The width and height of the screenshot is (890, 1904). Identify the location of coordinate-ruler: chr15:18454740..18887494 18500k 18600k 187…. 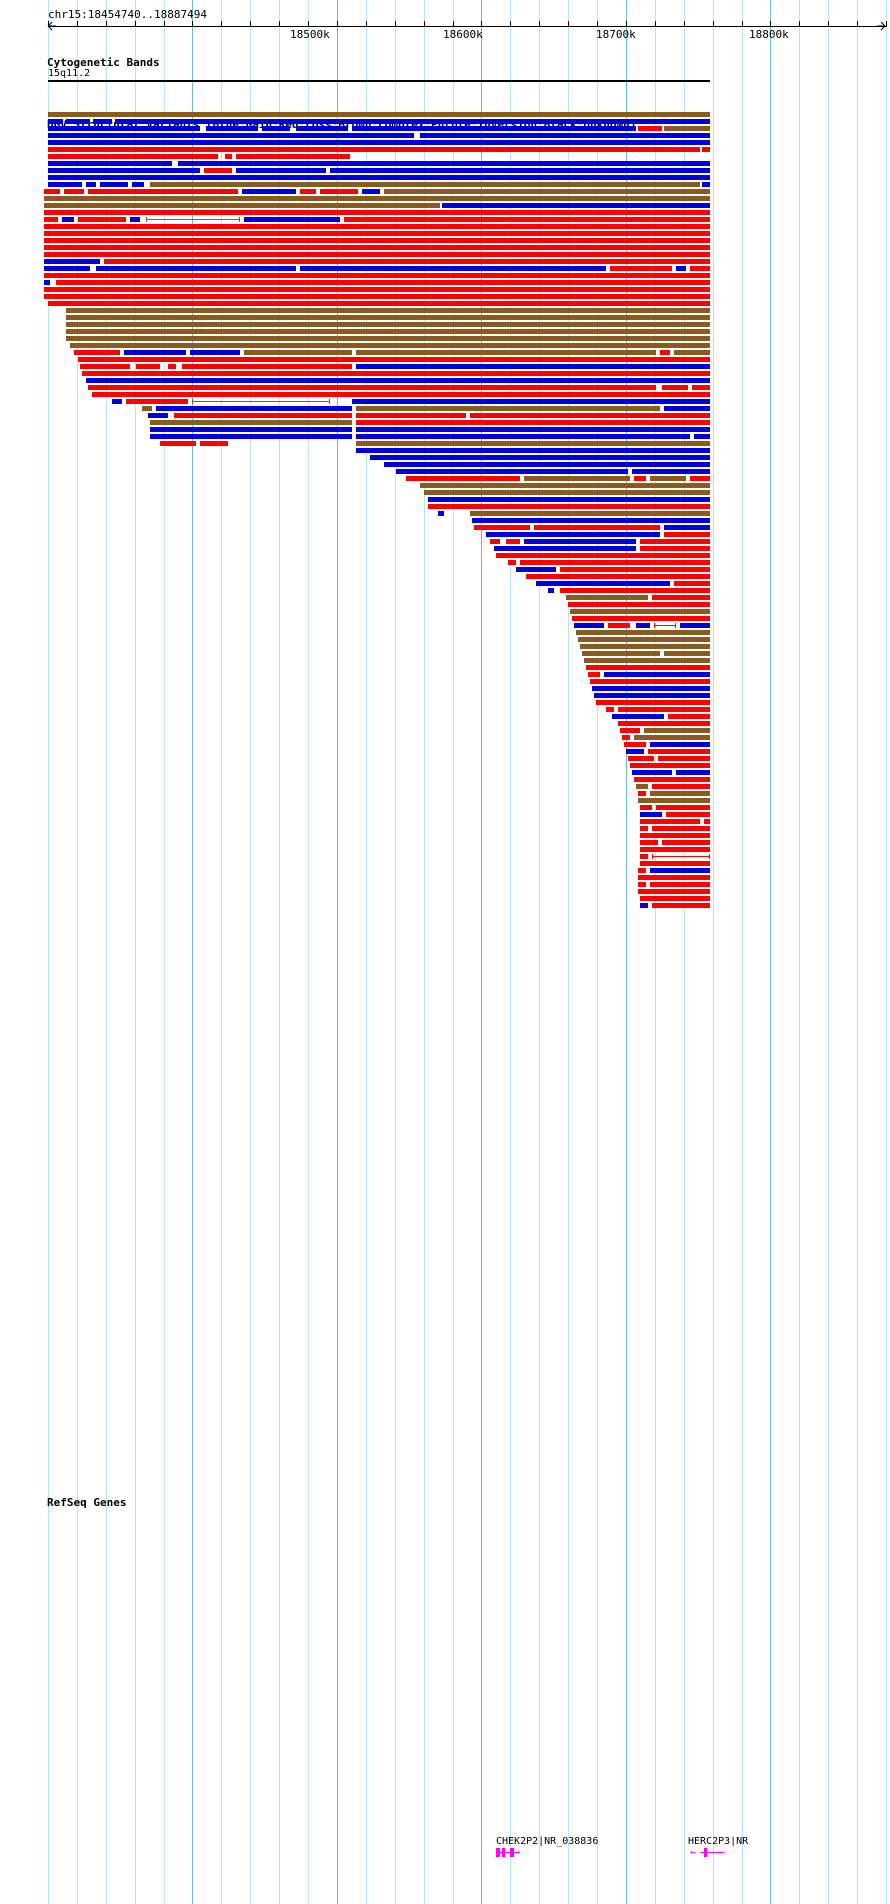
(445, 24).